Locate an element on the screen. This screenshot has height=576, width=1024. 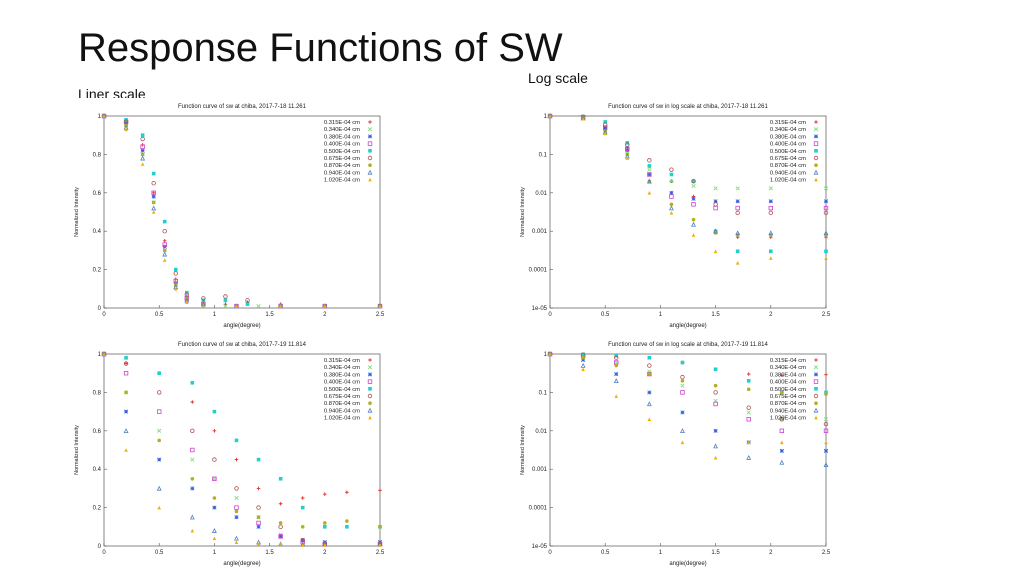
series-0-675E-04-cm is located at coordinates (242, 449).